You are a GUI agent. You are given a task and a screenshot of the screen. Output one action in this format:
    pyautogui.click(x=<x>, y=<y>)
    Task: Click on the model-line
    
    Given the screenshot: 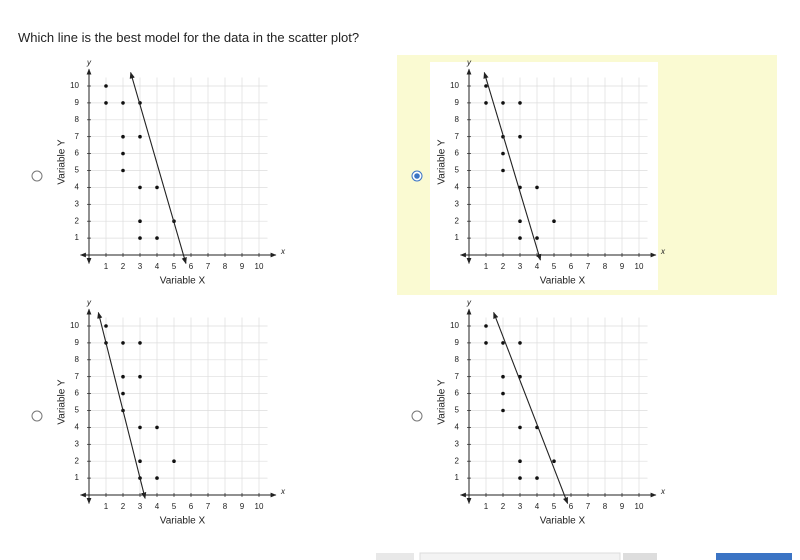 What is the action you would take?
    pyautogui.click(x=512, y=166)
    